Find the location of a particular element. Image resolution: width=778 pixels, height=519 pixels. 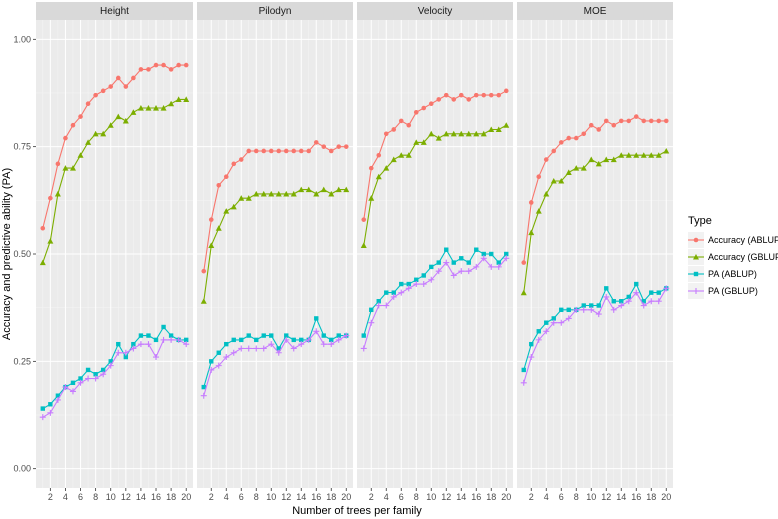

x-tick-label: 12 is located at coordinates (126, 497).